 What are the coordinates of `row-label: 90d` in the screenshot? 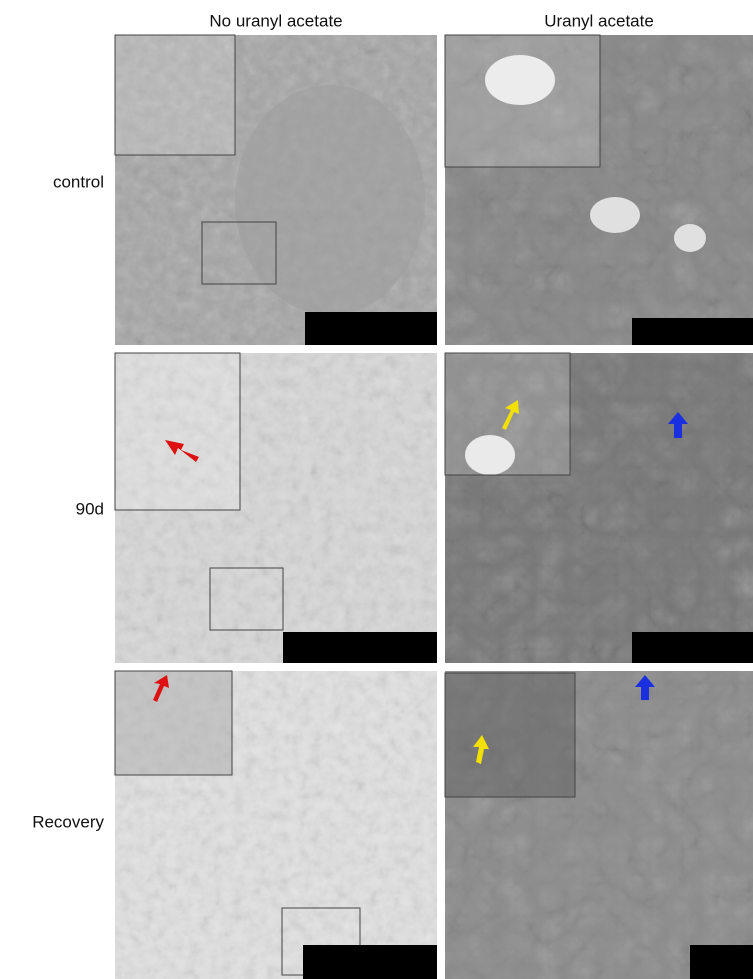 It's located at (90, 508).